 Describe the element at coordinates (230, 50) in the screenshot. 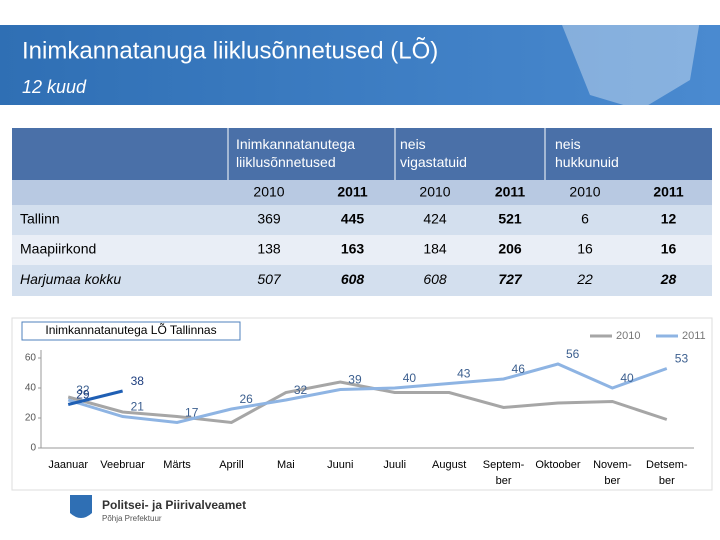

I see `title: Inimkannatanuga liiklusõnnetused (LÕ)` at that location.